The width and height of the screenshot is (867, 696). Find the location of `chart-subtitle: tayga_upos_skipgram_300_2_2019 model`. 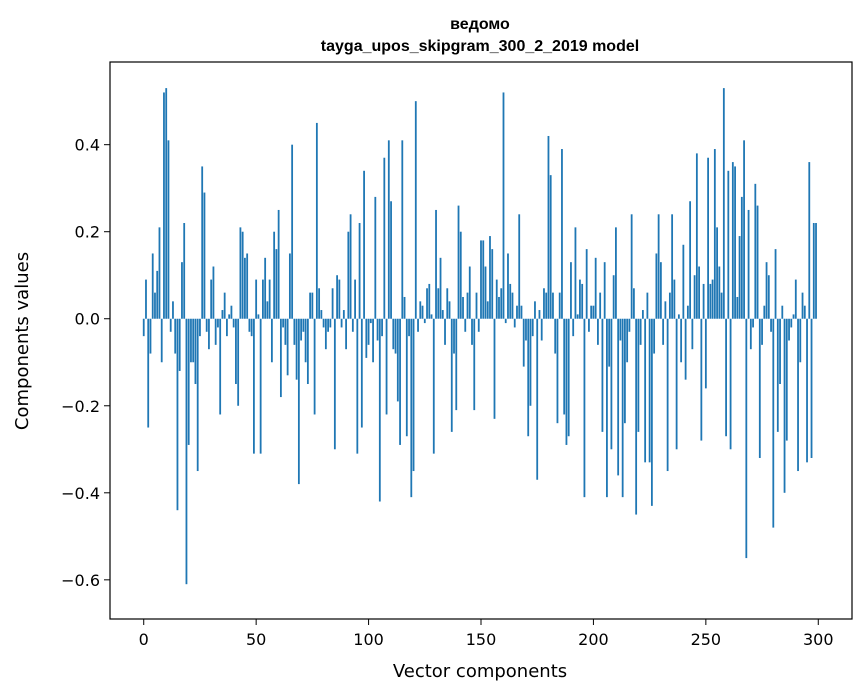

chart-subtitle: tayga_upos_skipgram_300_2_2019 model is located at coordinates (480, 46).